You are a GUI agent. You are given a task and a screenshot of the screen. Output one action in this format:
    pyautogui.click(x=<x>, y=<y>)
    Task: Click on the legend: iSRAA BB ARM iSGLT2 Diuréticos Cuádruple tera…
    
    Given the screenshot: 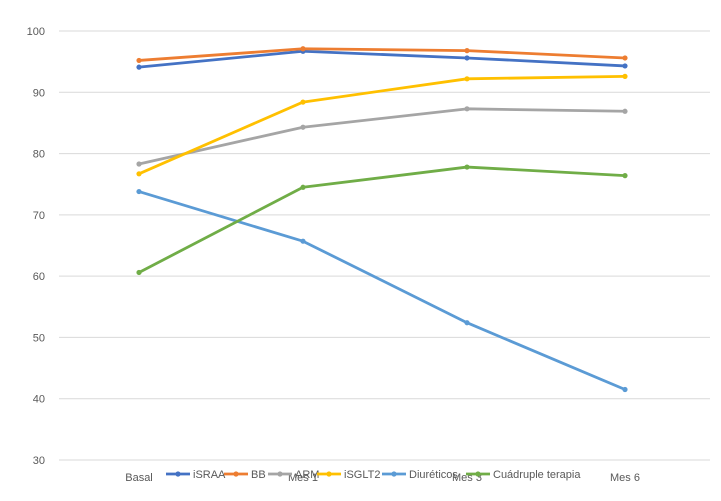 What is the action you would take?
    pyautogui.click(x=373, y=475)
    